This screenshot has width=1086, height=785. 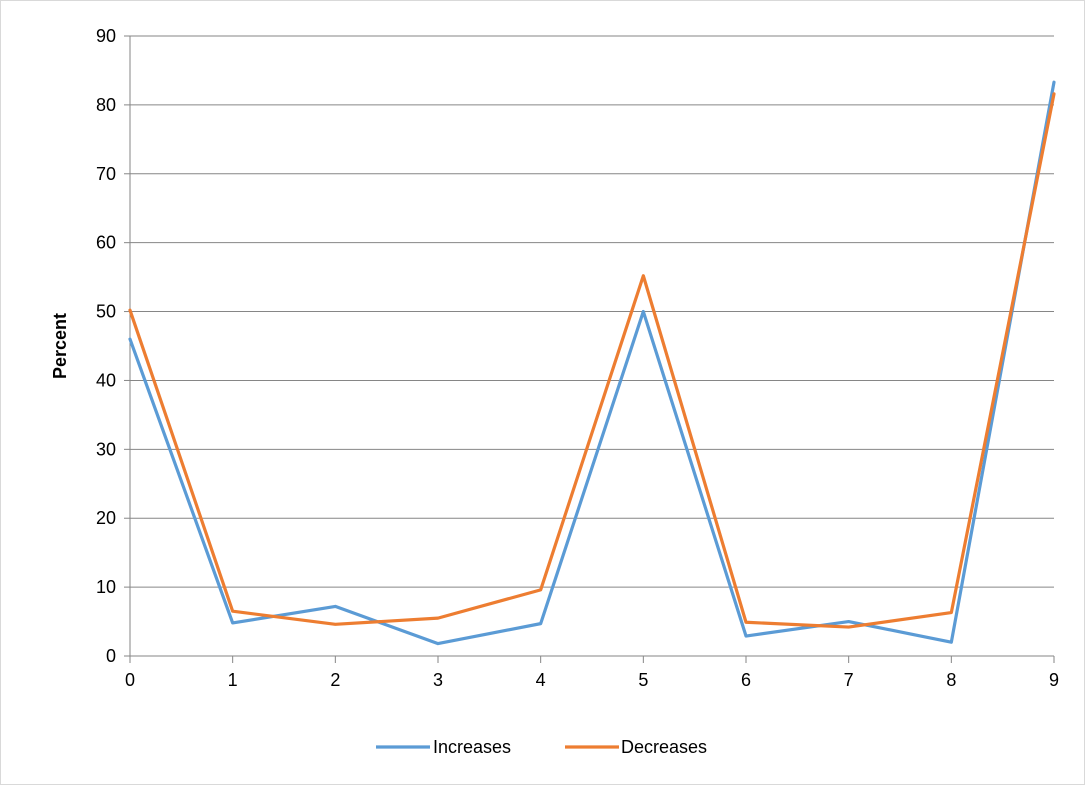 What do you see at coordinates (592, 680) in the screenshot?
I see `x-axis-tick-labels: 0 1 2 3 4 5 6 7 8 9` at bounding box center [592, 680].